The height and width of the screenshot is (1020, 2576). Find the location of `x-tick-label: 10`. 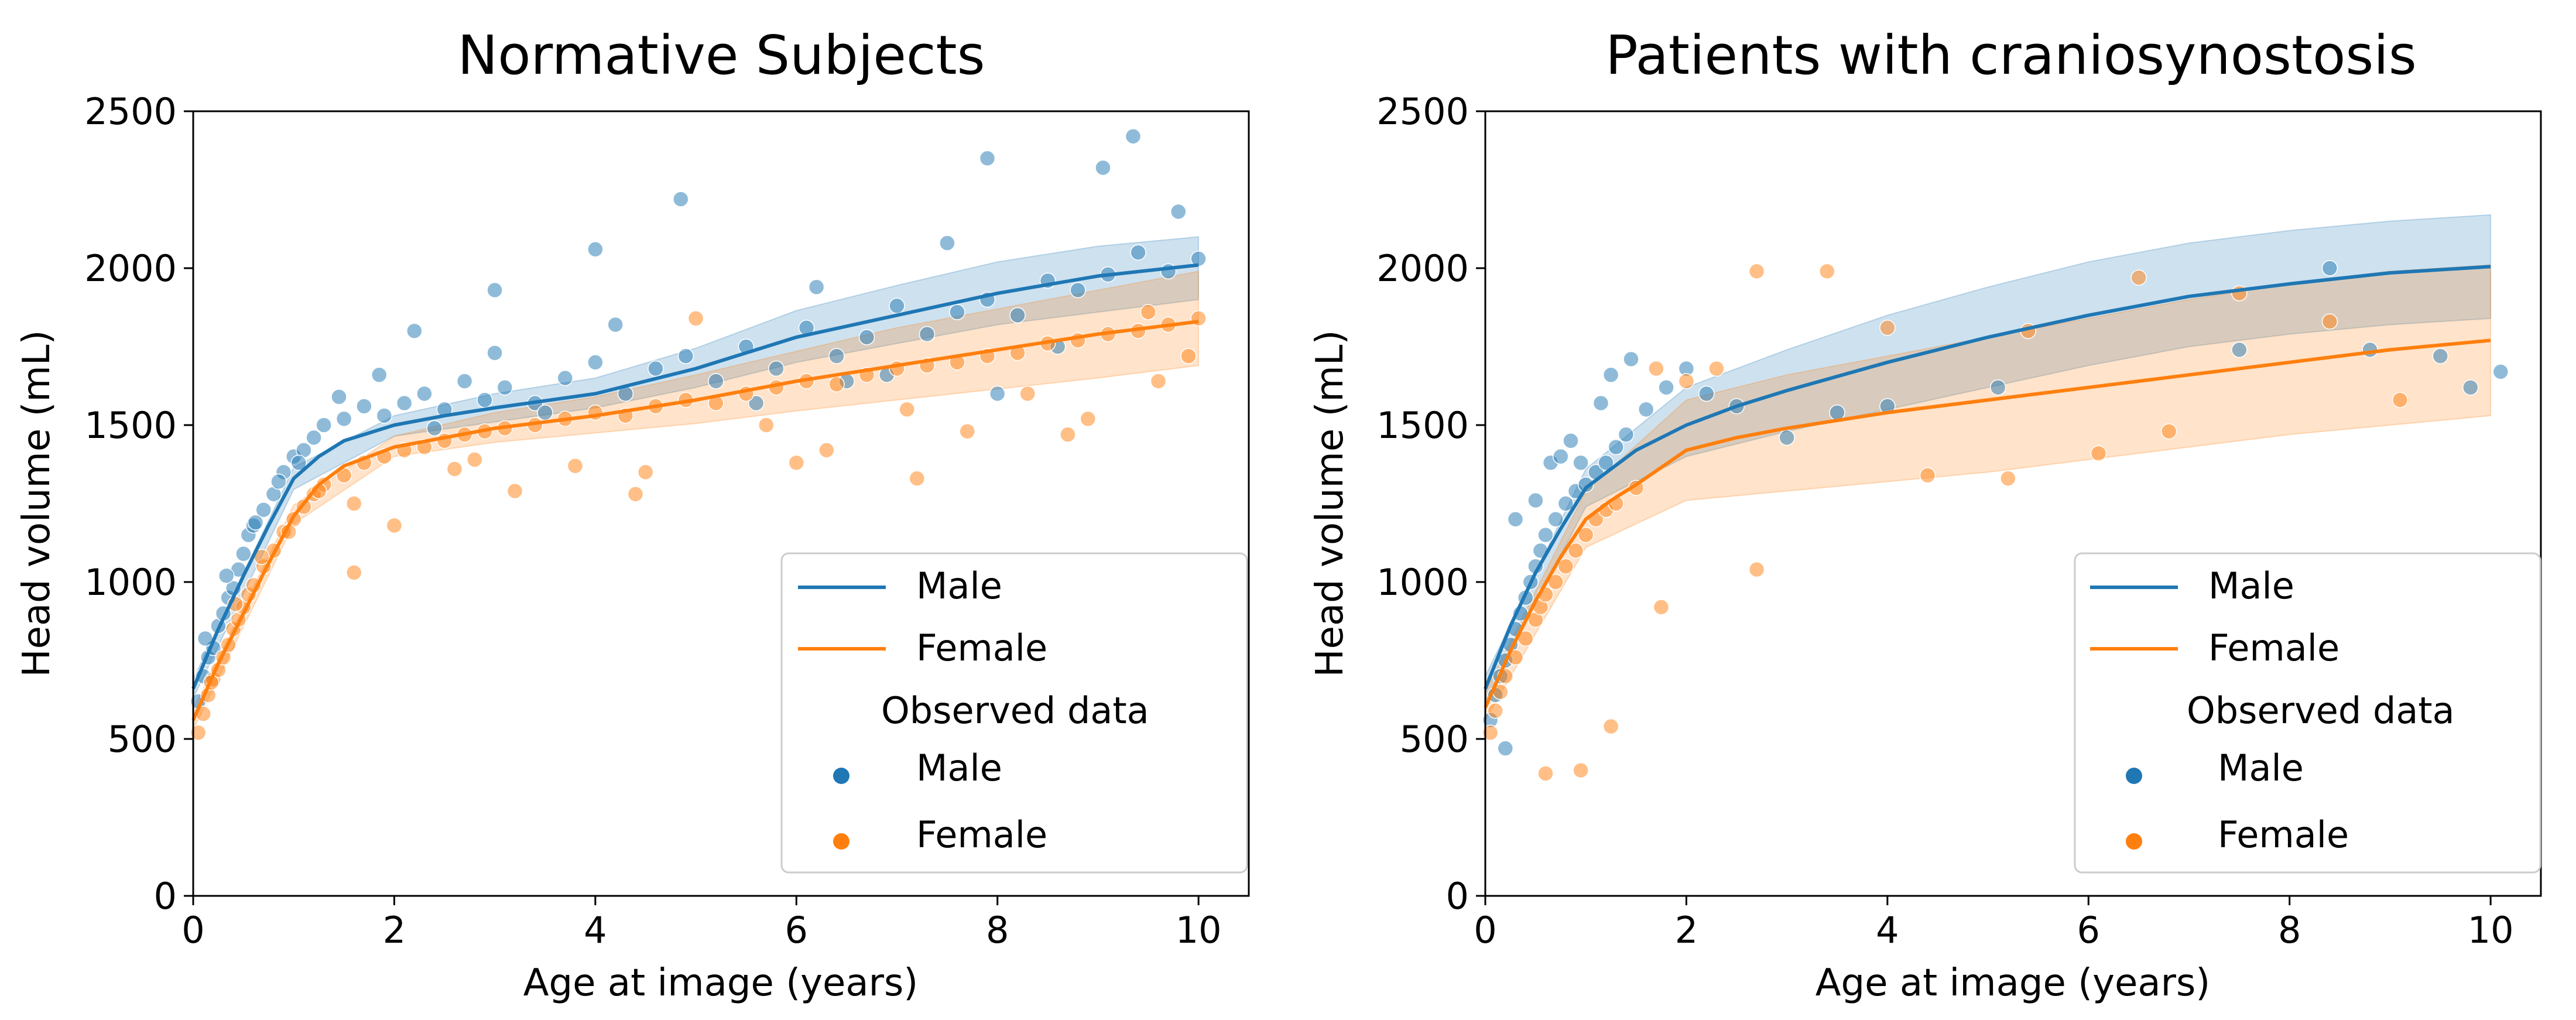

x-tick-label: 10 is located at coordinates (1199, 930).